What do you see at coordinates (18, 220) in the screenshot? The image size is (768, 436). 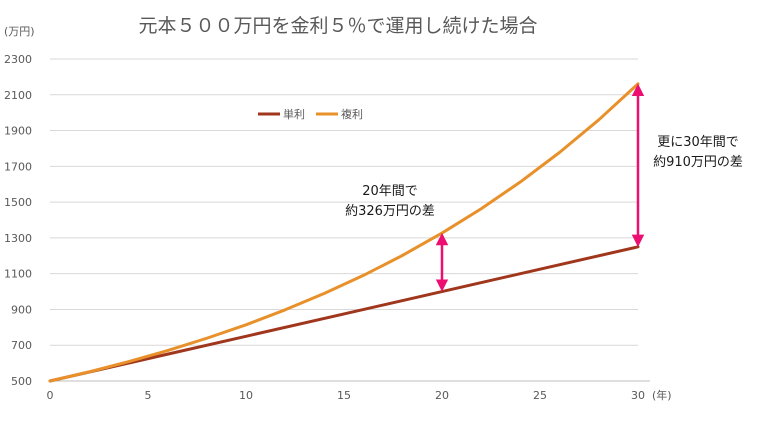 I see `y-tick-labels: 500 700 900 1100 1300 1500 1700 1900 2100 2300` at bounding box center [18, 220].